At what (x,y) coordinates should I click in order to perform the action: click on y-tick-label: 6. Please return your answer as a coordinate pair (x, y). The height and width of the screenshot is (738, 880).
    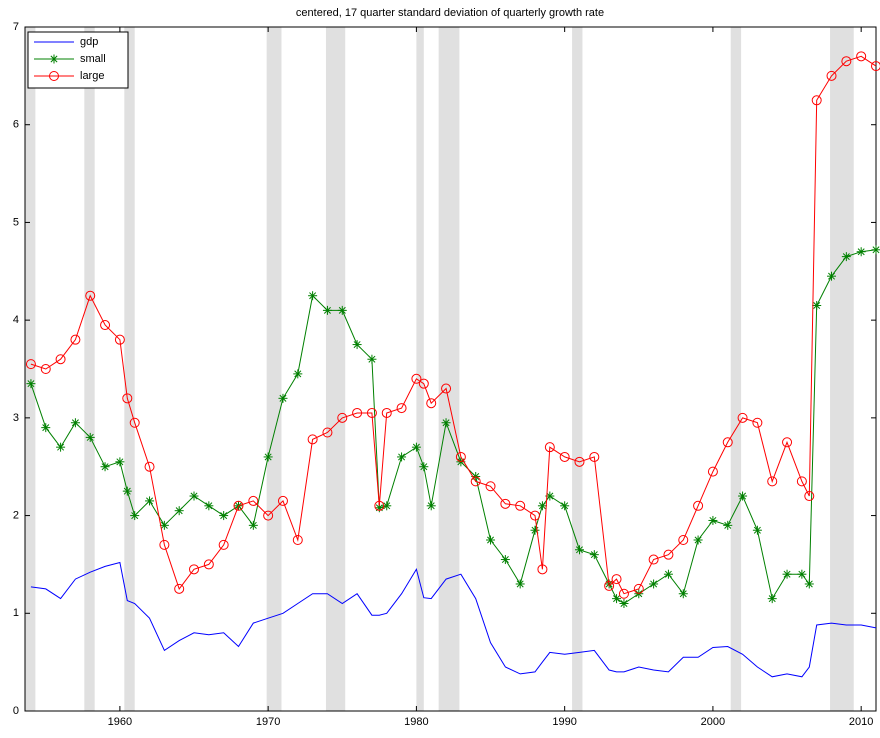
    Looking at the image, I should click on (16, 125).